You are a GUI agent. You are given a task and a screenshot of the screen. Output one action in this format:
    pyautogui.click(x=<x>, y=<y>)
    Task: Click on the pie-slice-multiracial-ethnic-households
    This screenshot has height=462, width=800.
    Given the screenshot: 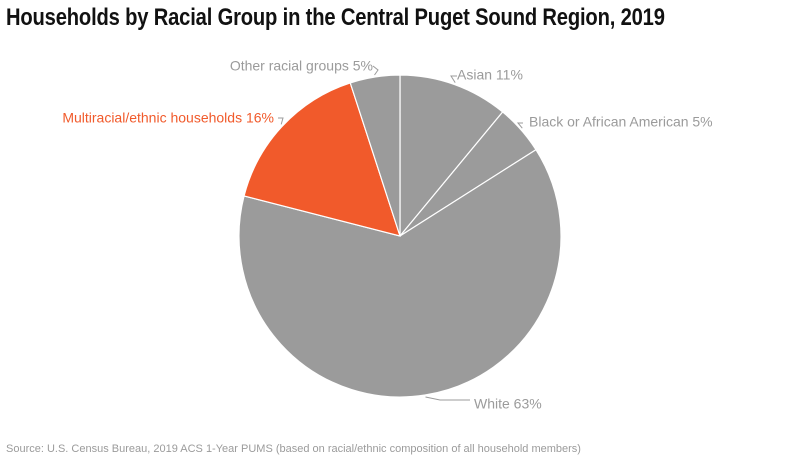 What is the action you would take?
    pyautogui.click(x=322, y=159)
    